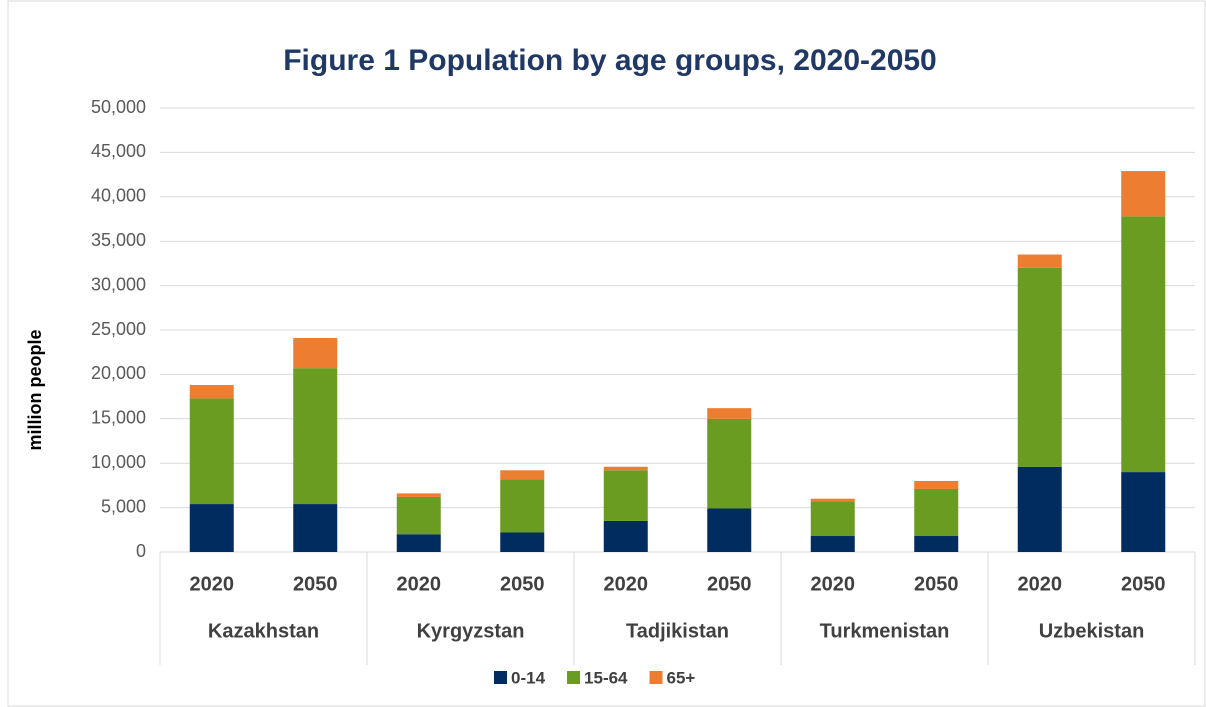 The image size is (1206, 707). Describe the element at coordinates (123, 506) in the screenshot. I see `y-tick-label: 5,000` at that location.